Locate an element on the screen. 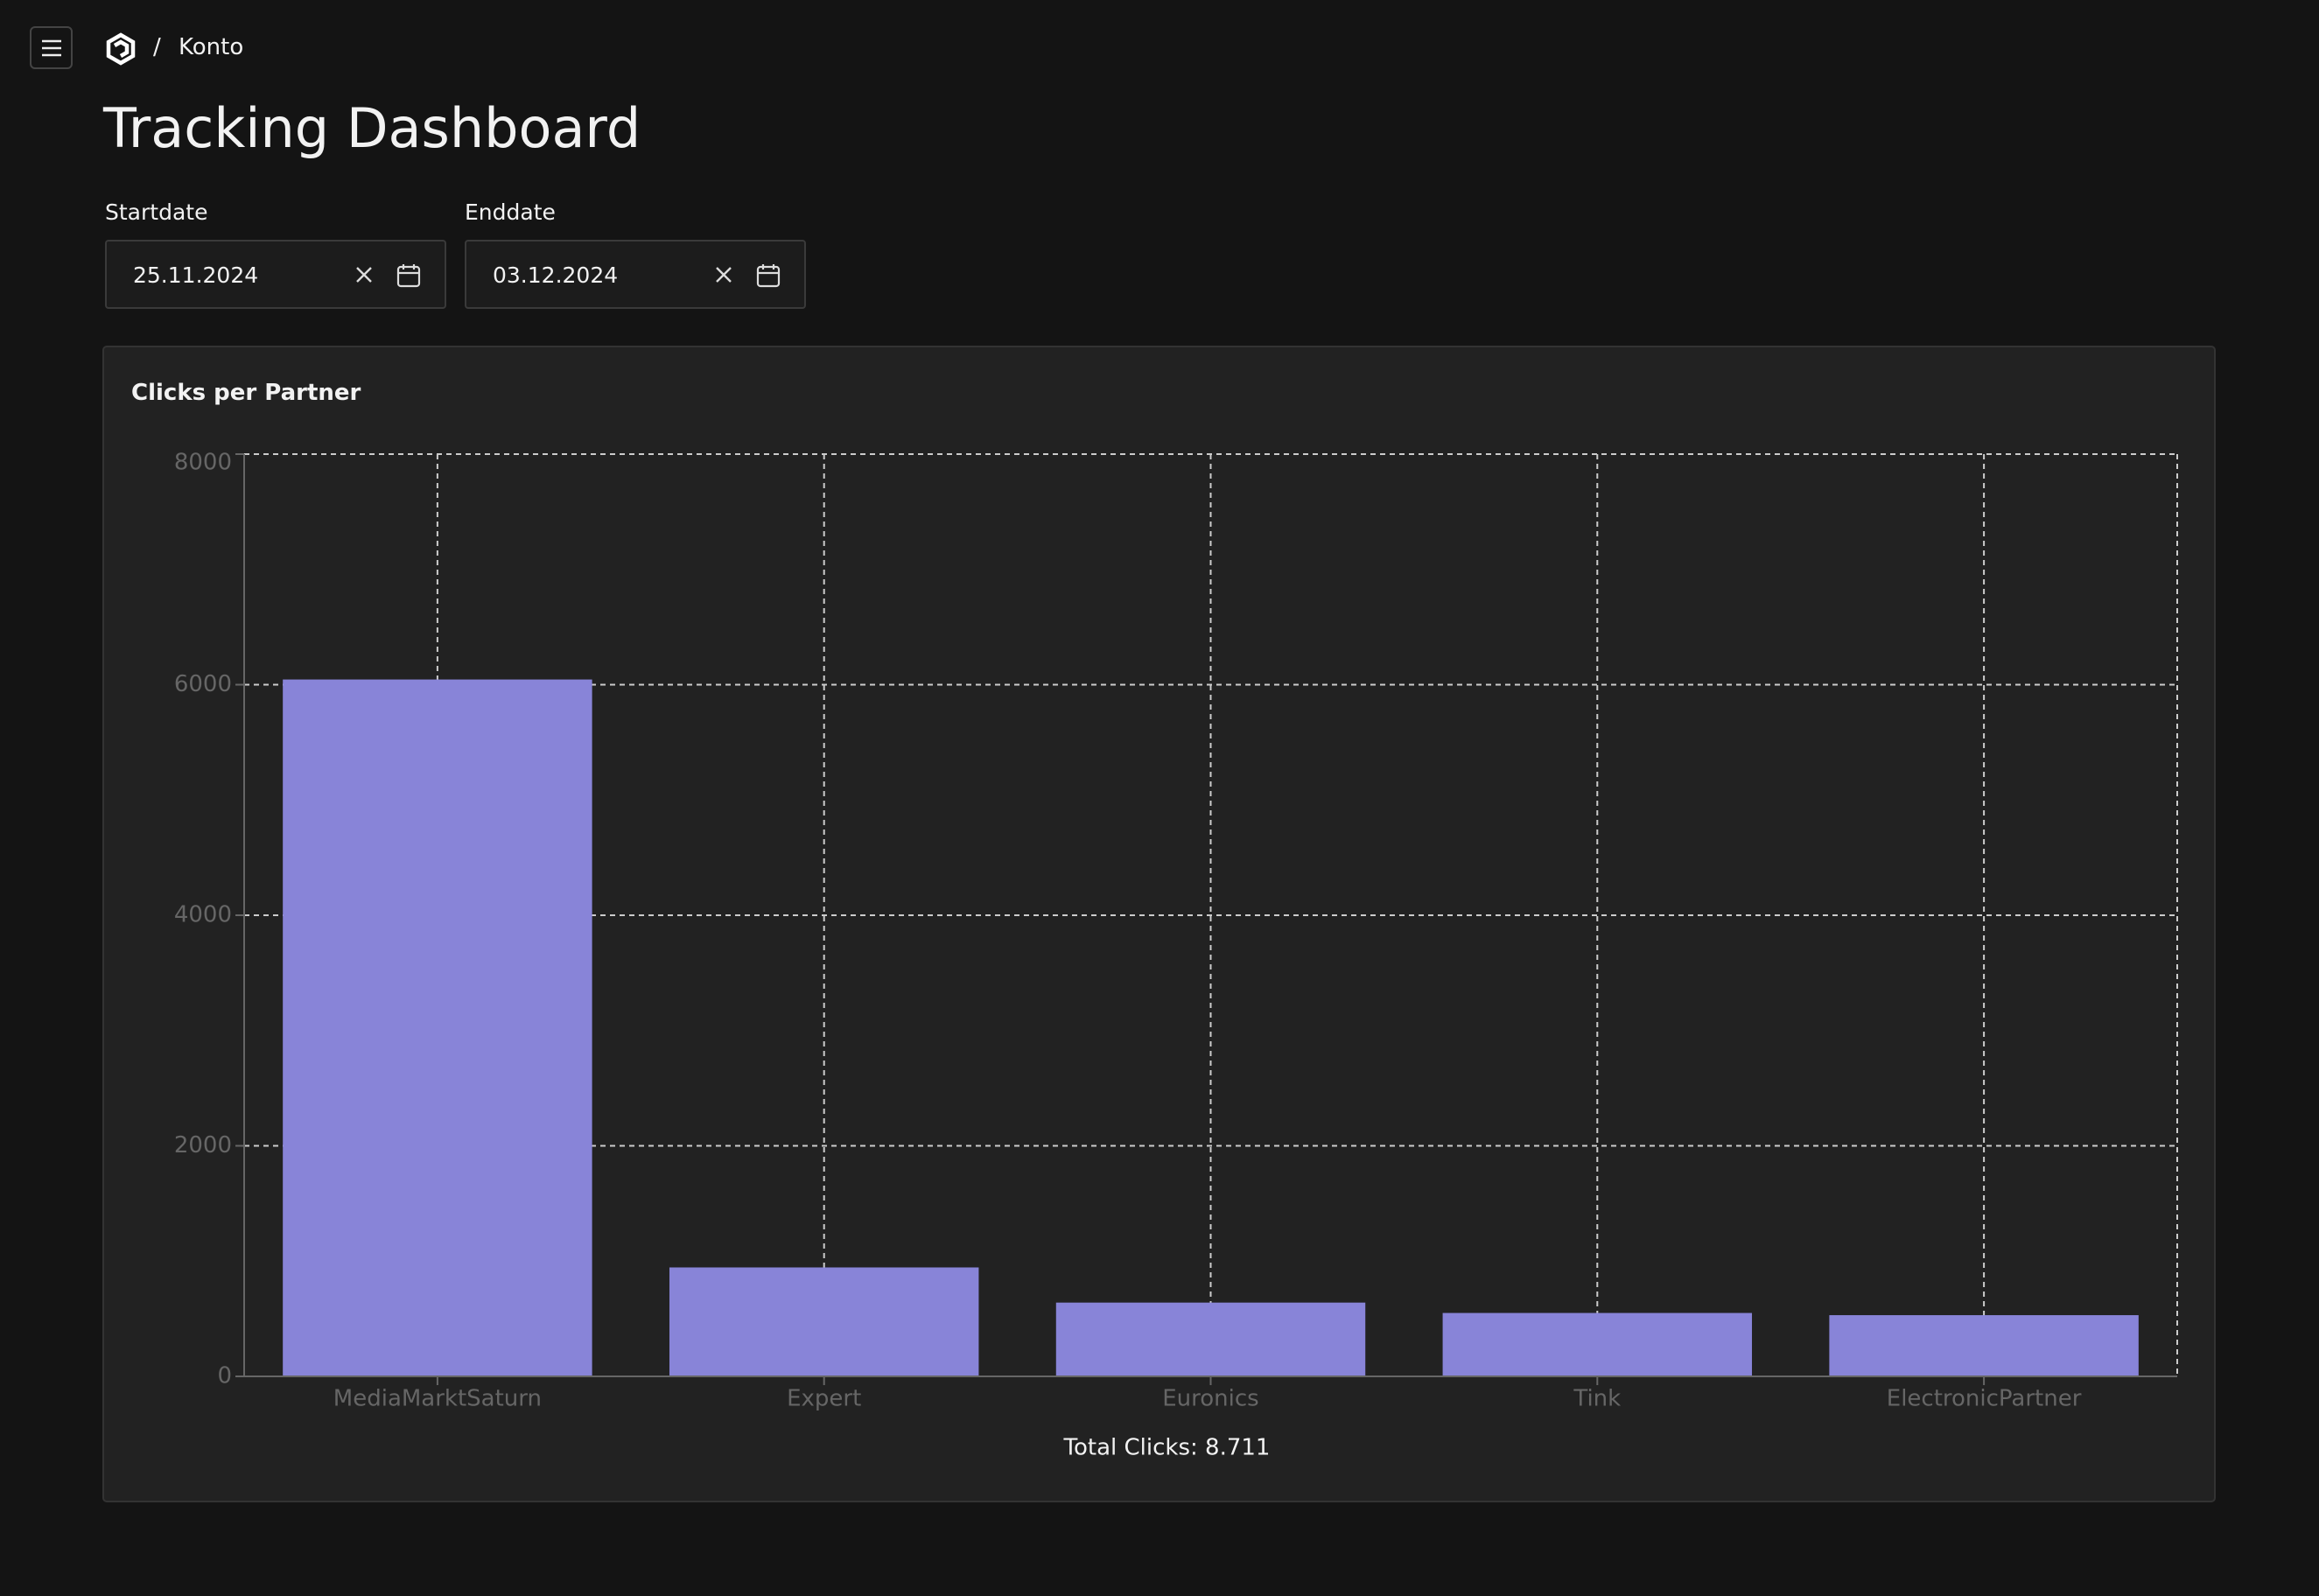  menu-icon is located at coordinates (51, 47).